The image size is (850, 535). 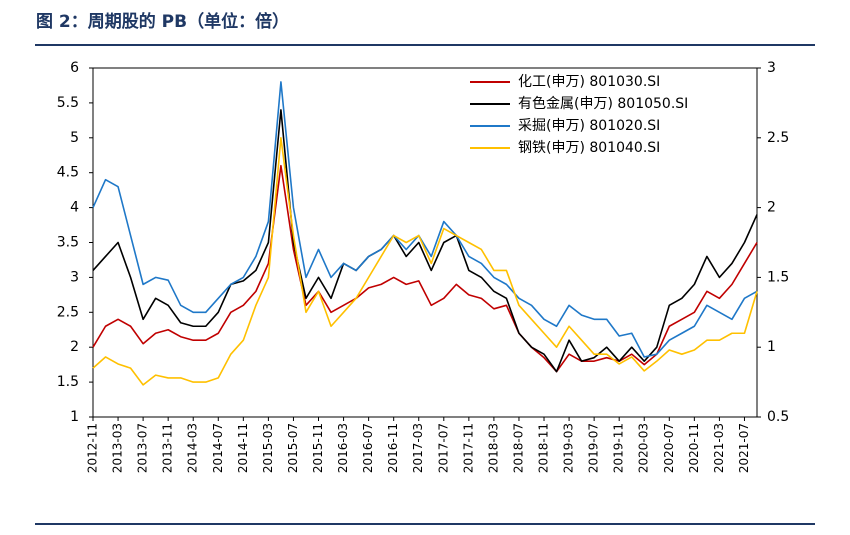 I want to click on x-tick-label: 2017-03, so click(x=418, y=448).